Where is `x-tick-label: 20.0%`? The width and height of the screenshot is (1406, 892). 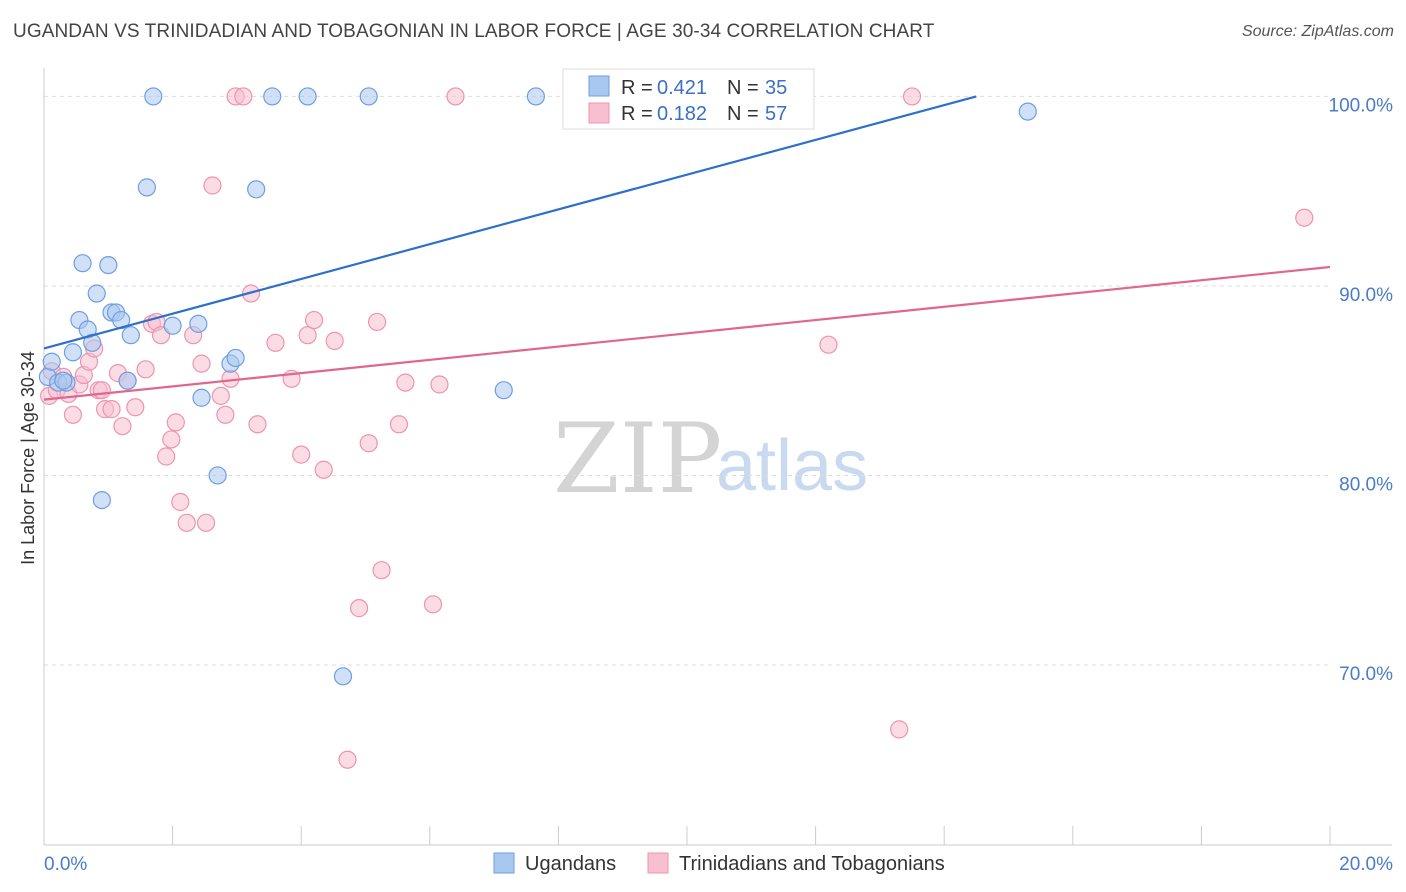 x-tick-label: 20.0% is located at coordinates (1366, 864).